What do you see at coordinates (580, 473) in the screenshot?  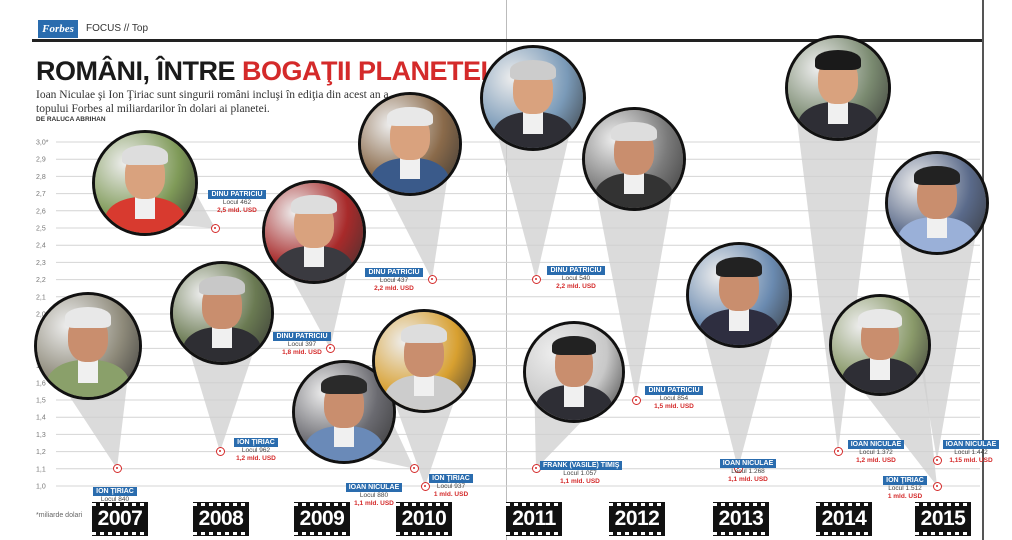 I see `entry-rank: Locul 1.057` at bounding box center [580, 473].